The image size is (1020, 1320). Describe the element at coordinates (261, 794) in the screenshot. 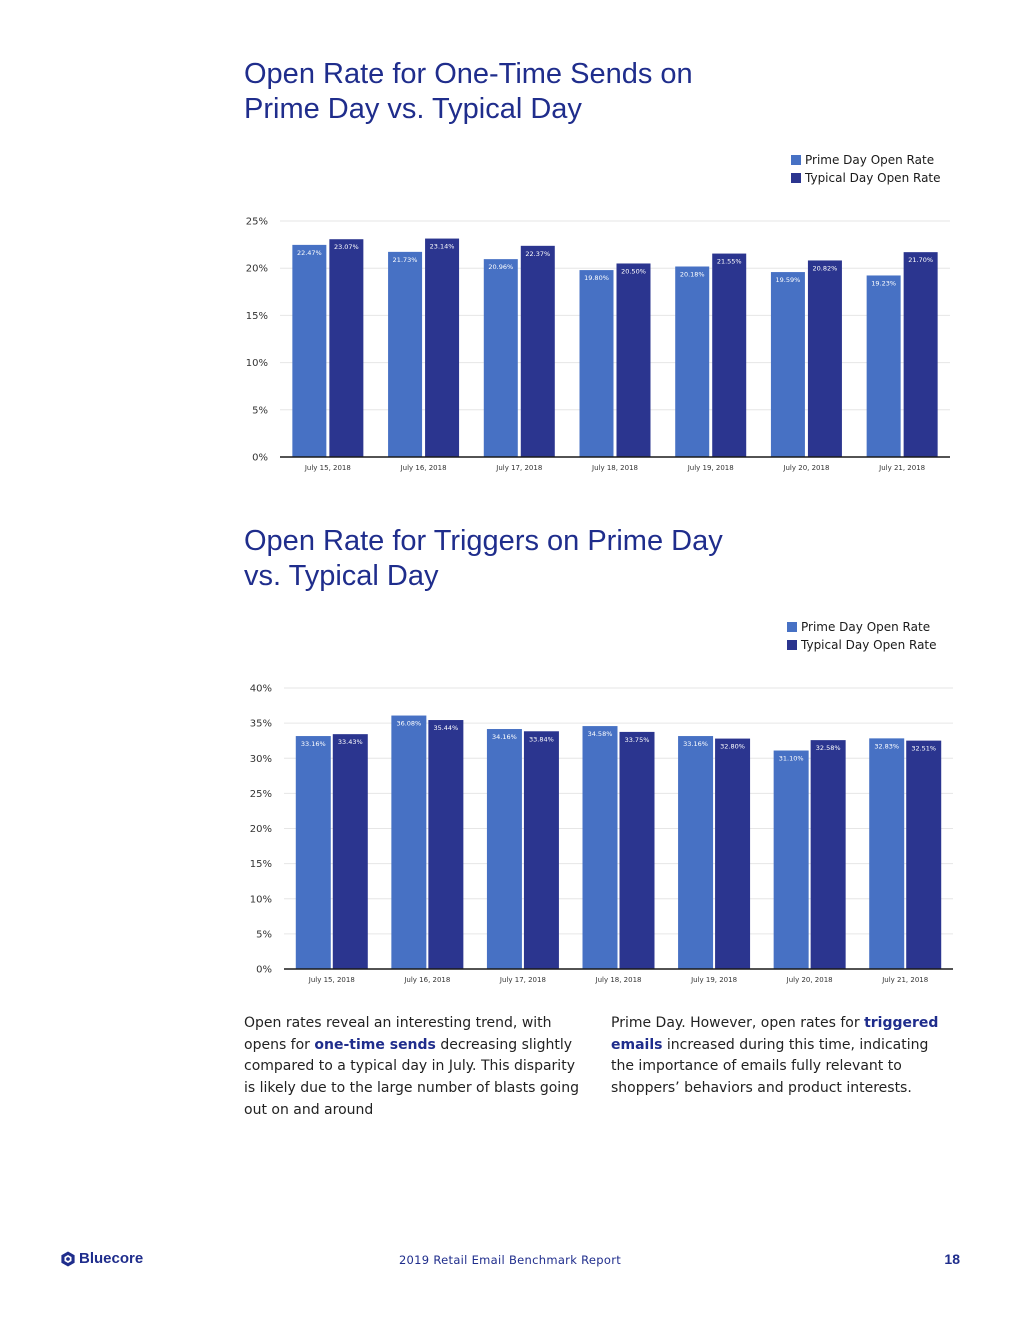

I see `chart2-ytick-label: 25%` at that location.